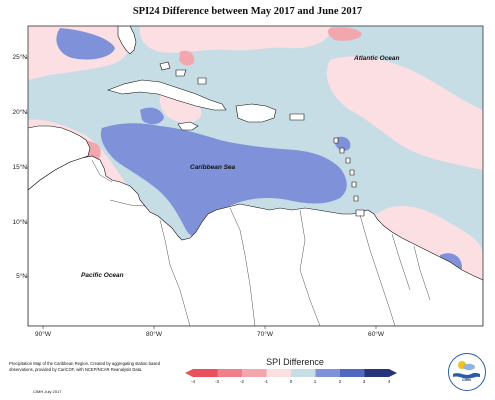  Describe the element at coordinates (315, 381) in the screenshot. I see `legend-tick-label: 1` at that location.